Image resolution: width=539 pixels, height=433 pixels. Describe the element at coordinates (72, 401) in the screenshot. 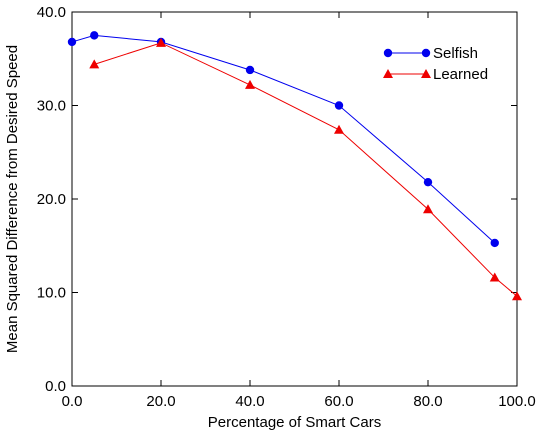

I see `x-tick-label: 0.0` at that location.